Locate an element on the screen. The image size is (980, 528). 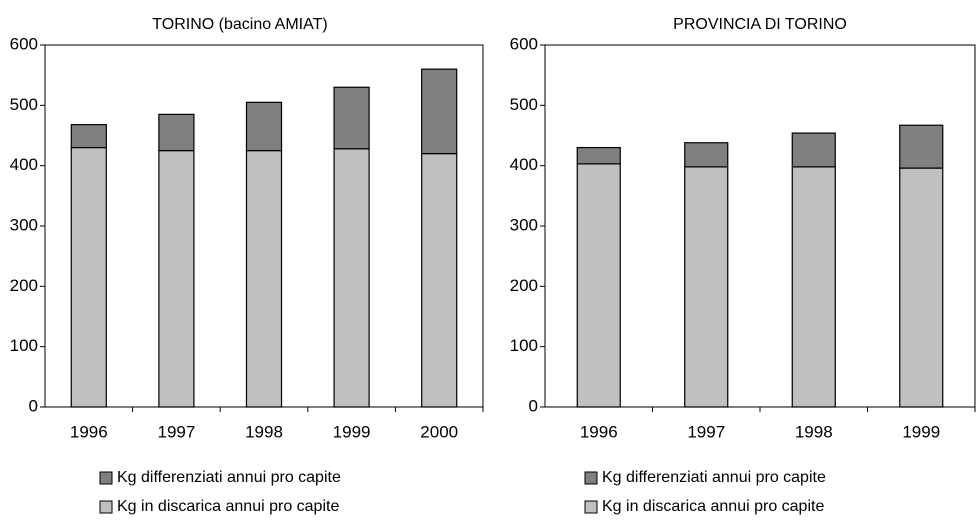
chart-title: PROVINCIA DI TORINO is located at coordinates (760, 24).